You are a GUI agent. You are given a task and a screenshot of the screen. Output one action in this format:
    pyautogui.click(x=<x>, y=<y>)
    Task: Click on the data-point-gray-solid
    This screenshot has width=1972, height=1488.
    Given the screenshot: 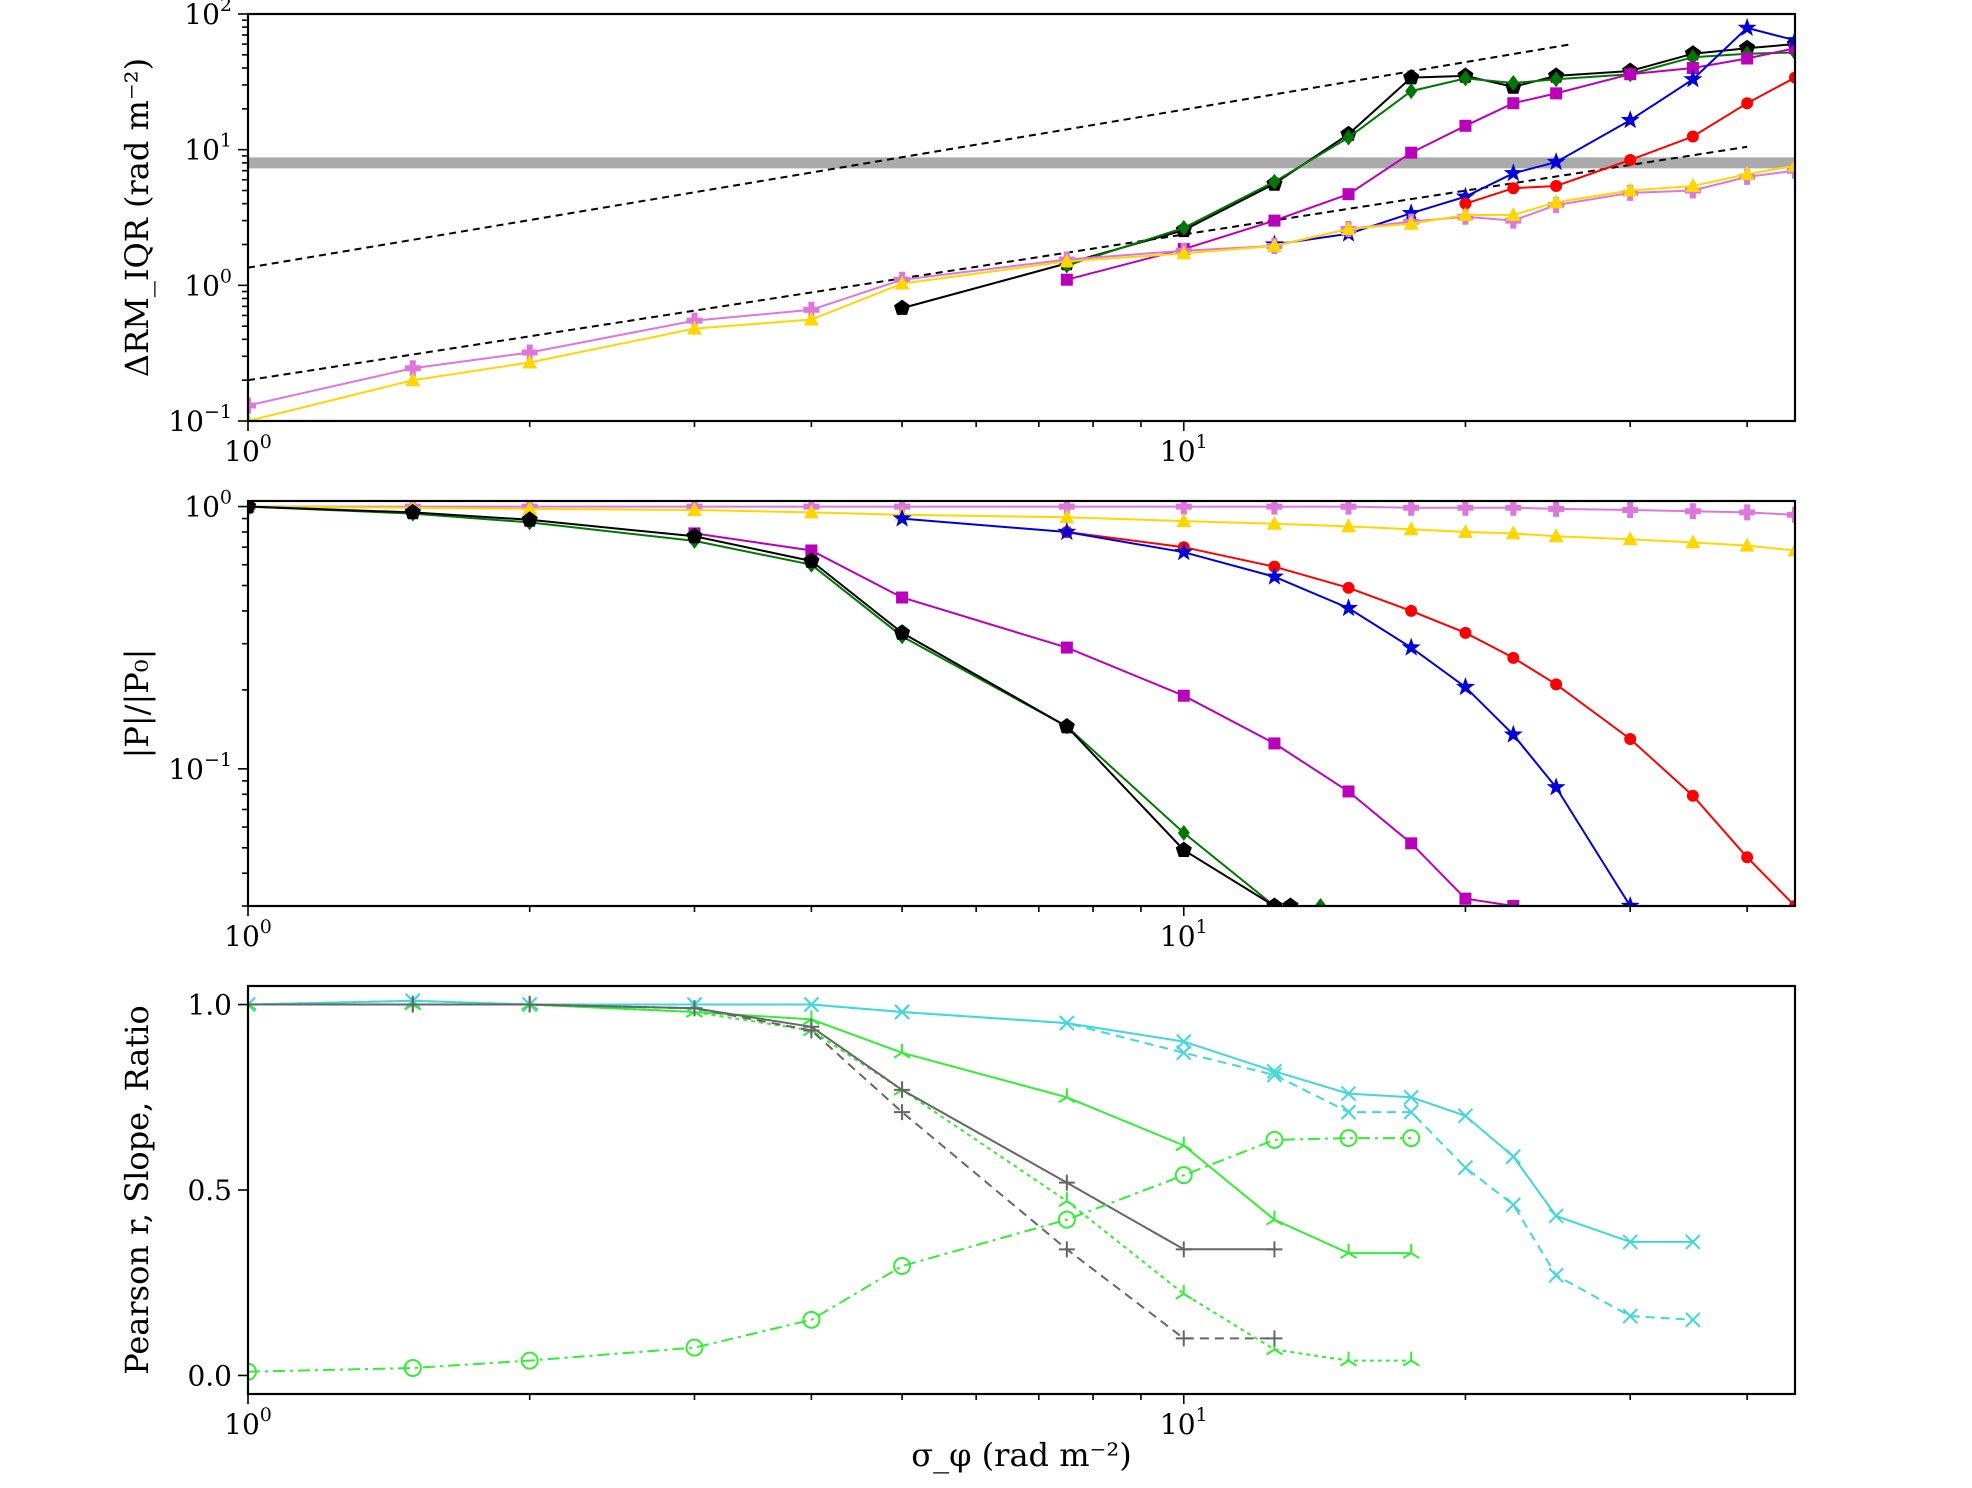 What is the action you would take?
    pyautogui.click(x=1183, y=1249)
    